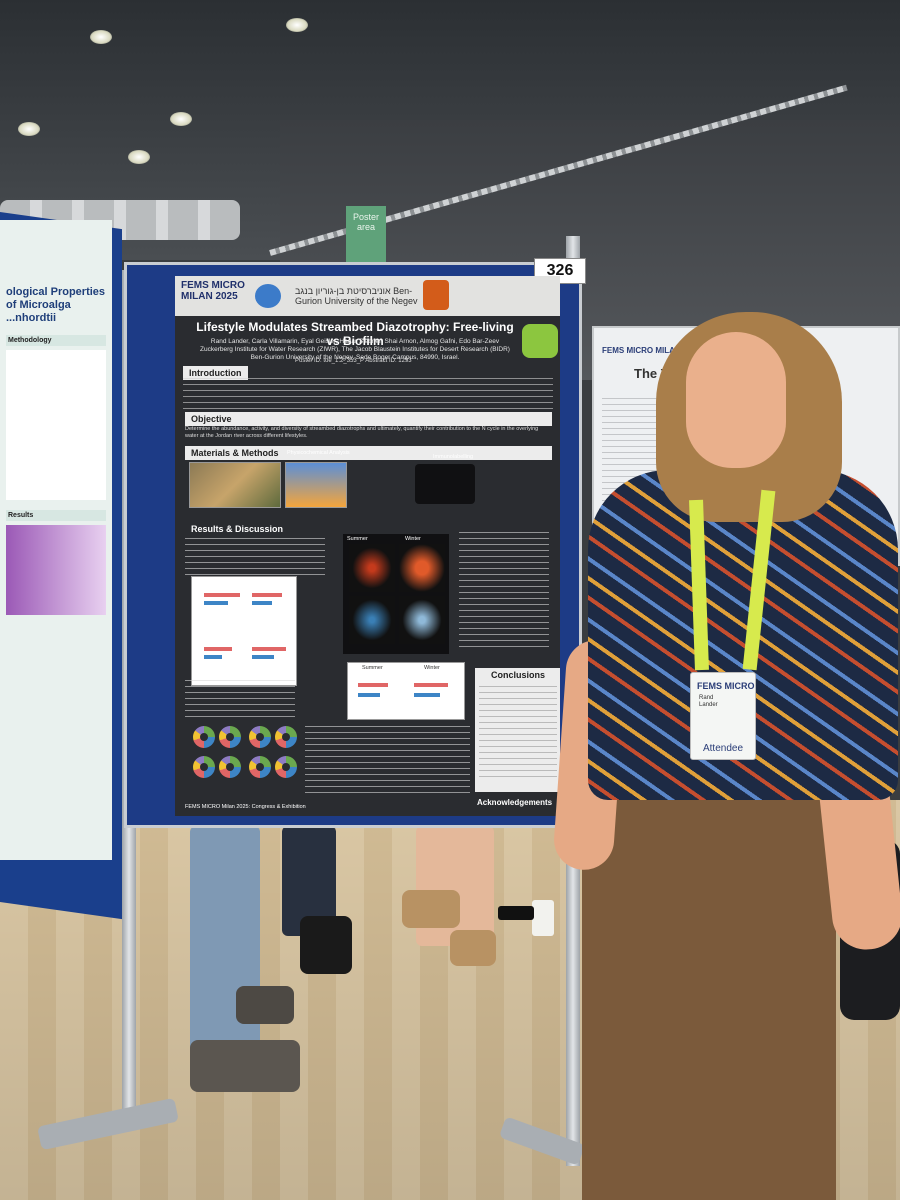 Image resolution: width=900 pixels, height=1200 pixels. What do you see at coordinates (436, 295) in the screenshot?
I see `flame-logo` at bounding box center [436, 295].